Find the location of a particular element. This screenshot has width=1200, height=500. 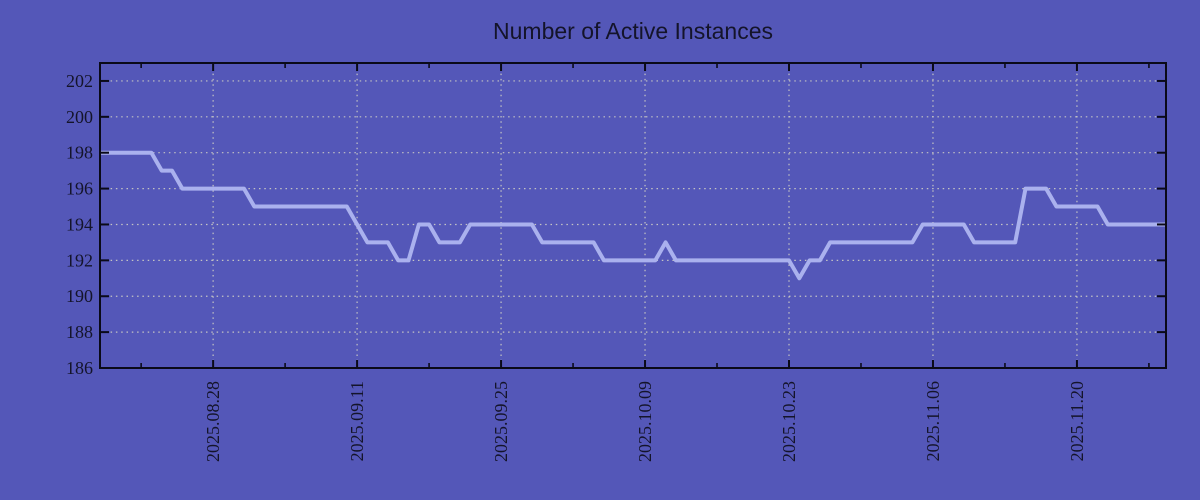

y-tick-label: 198 is located at coordinates (79, 153).